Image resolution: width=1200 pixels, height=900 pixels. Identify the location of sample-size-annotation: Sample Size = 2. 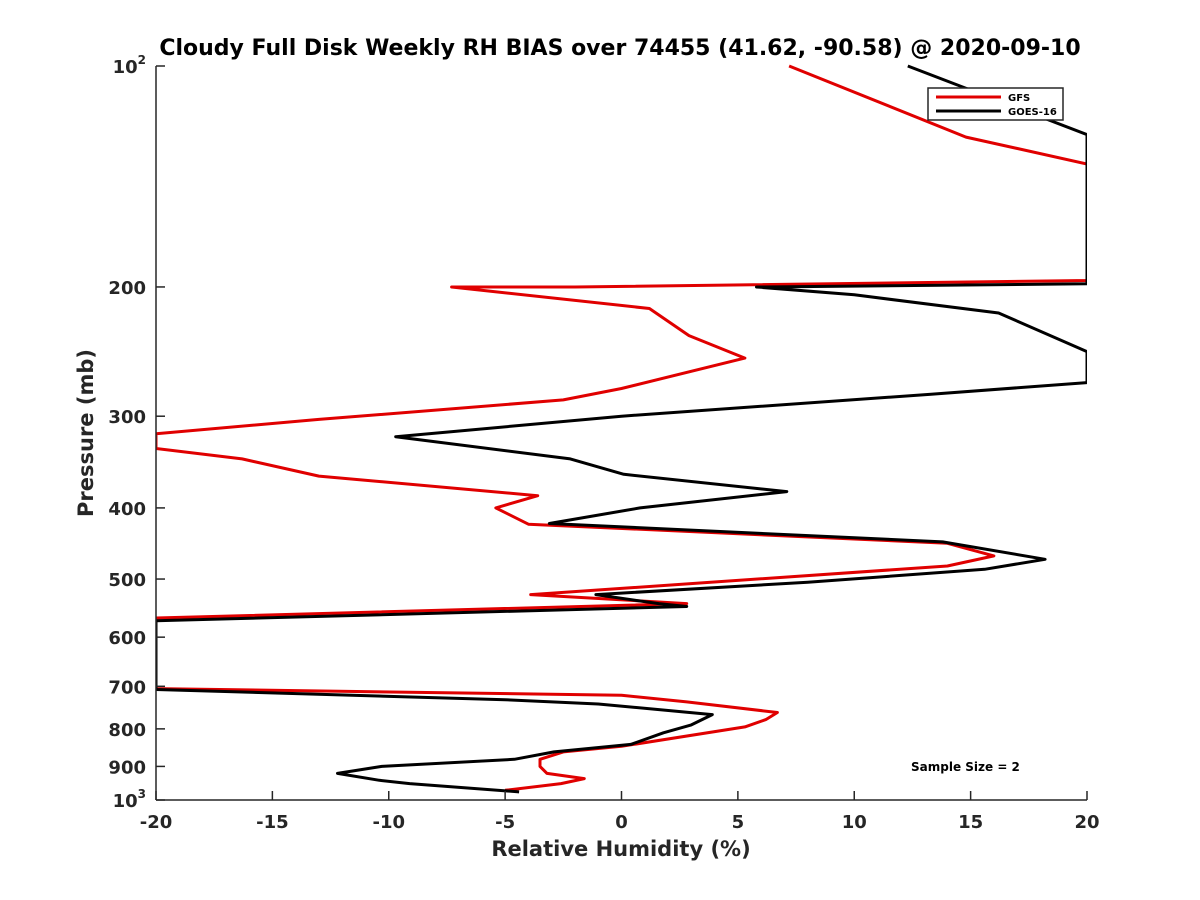
(965, 767).